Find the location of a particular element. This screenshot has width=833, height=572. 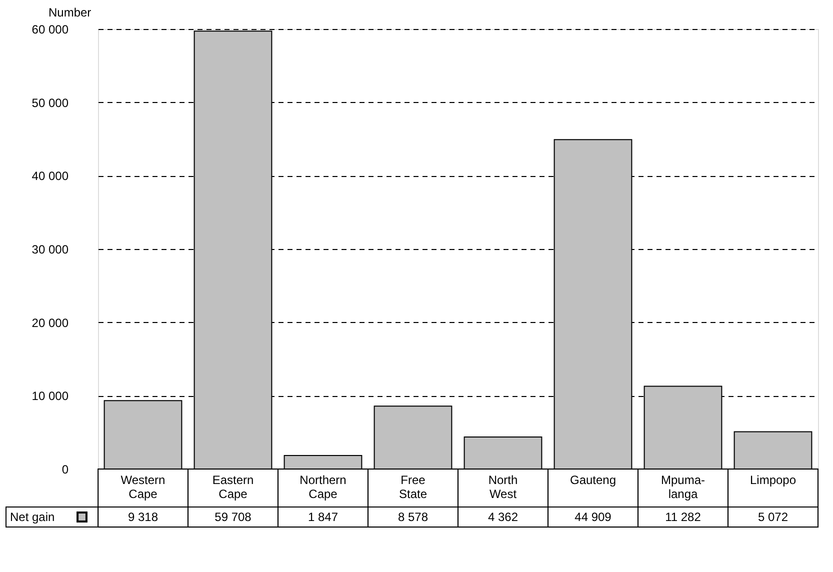

data-label: 59 708 is located at coordinates (233, 517).